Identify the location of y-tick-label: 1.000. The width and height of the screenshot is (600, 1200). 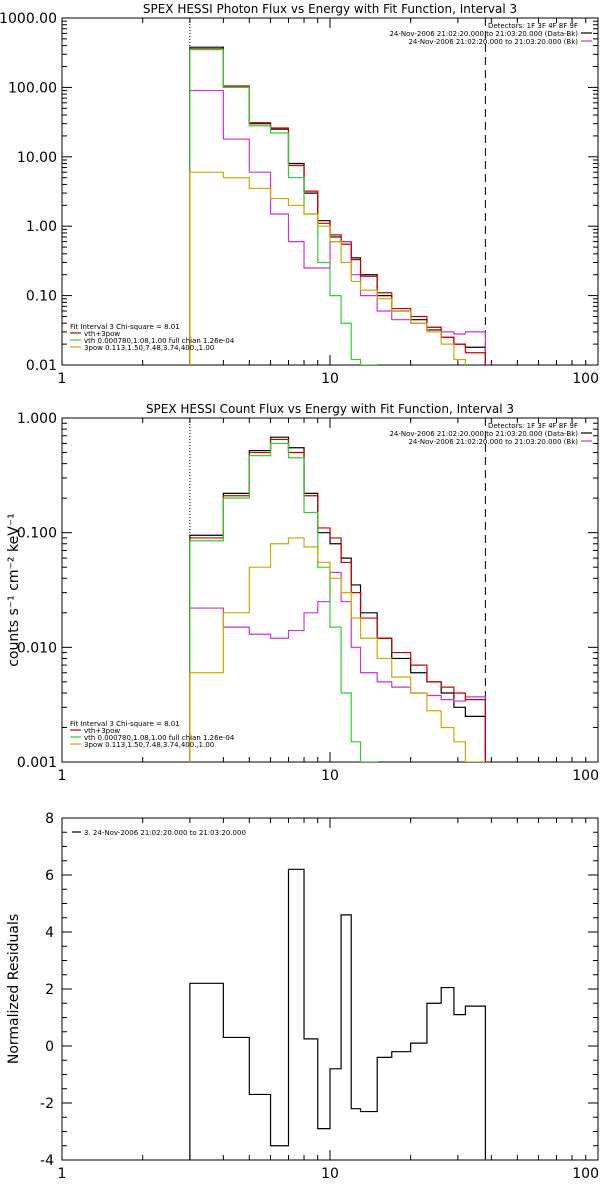
(37, 419).